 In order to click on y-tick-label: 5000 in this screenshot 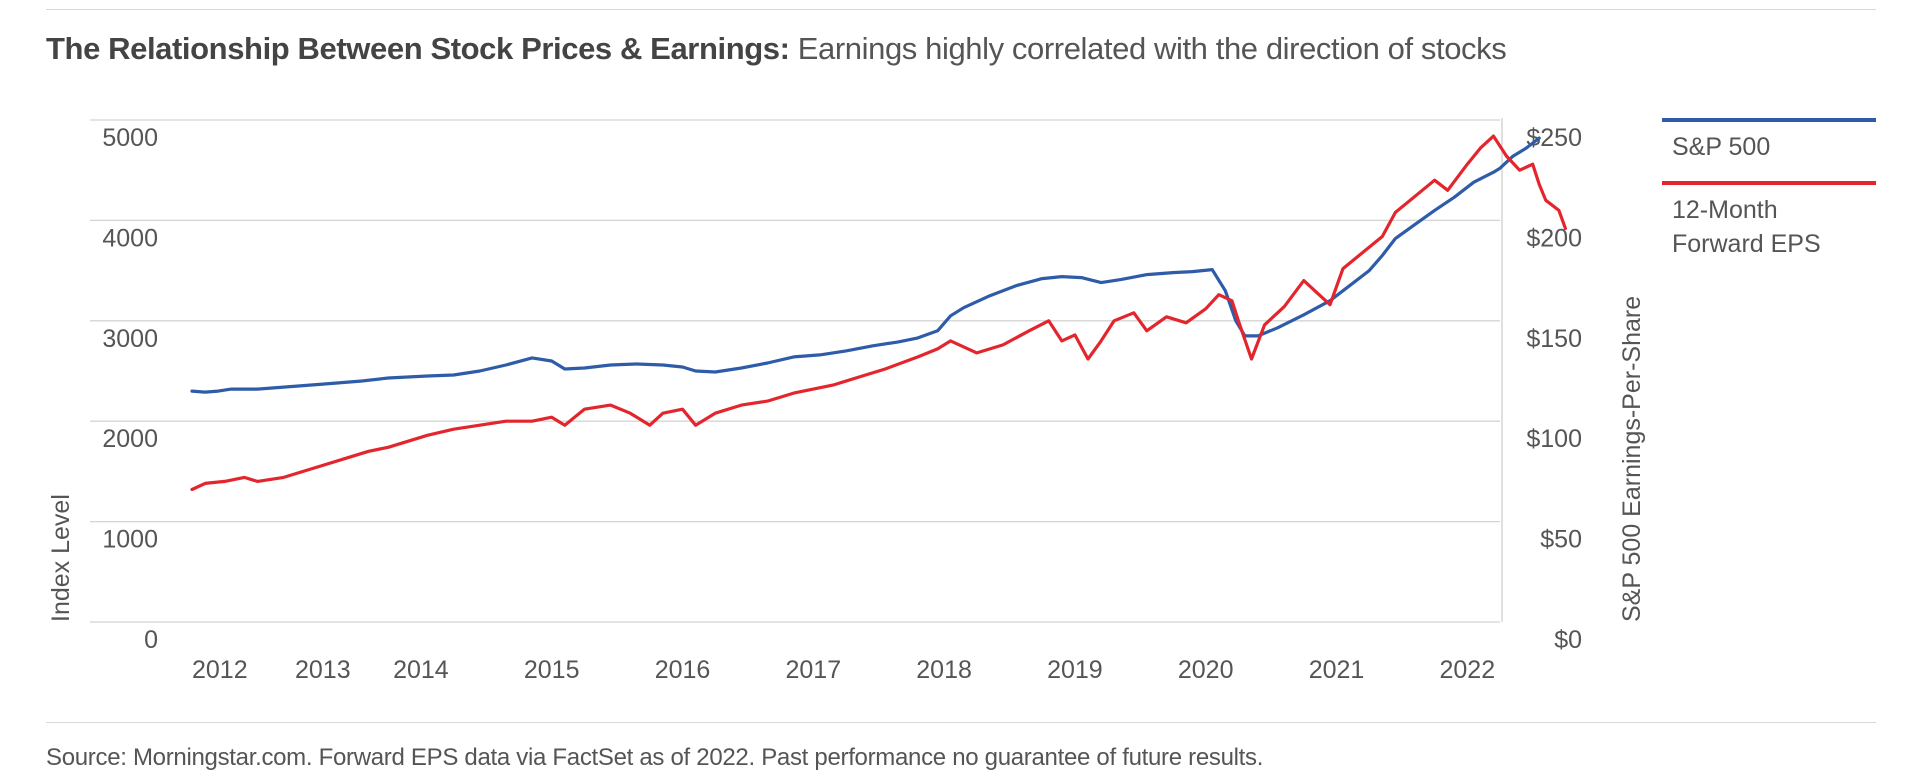, I will do `click(130, 138)`.